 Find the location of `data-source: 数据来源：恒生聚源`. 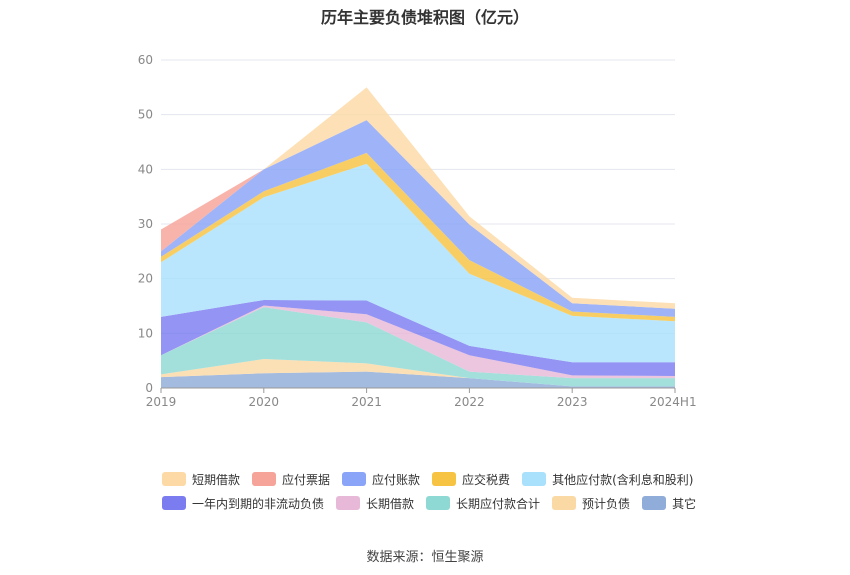

data-source: 数据来源：恒生聚源 is located at coordinates (425, 557).